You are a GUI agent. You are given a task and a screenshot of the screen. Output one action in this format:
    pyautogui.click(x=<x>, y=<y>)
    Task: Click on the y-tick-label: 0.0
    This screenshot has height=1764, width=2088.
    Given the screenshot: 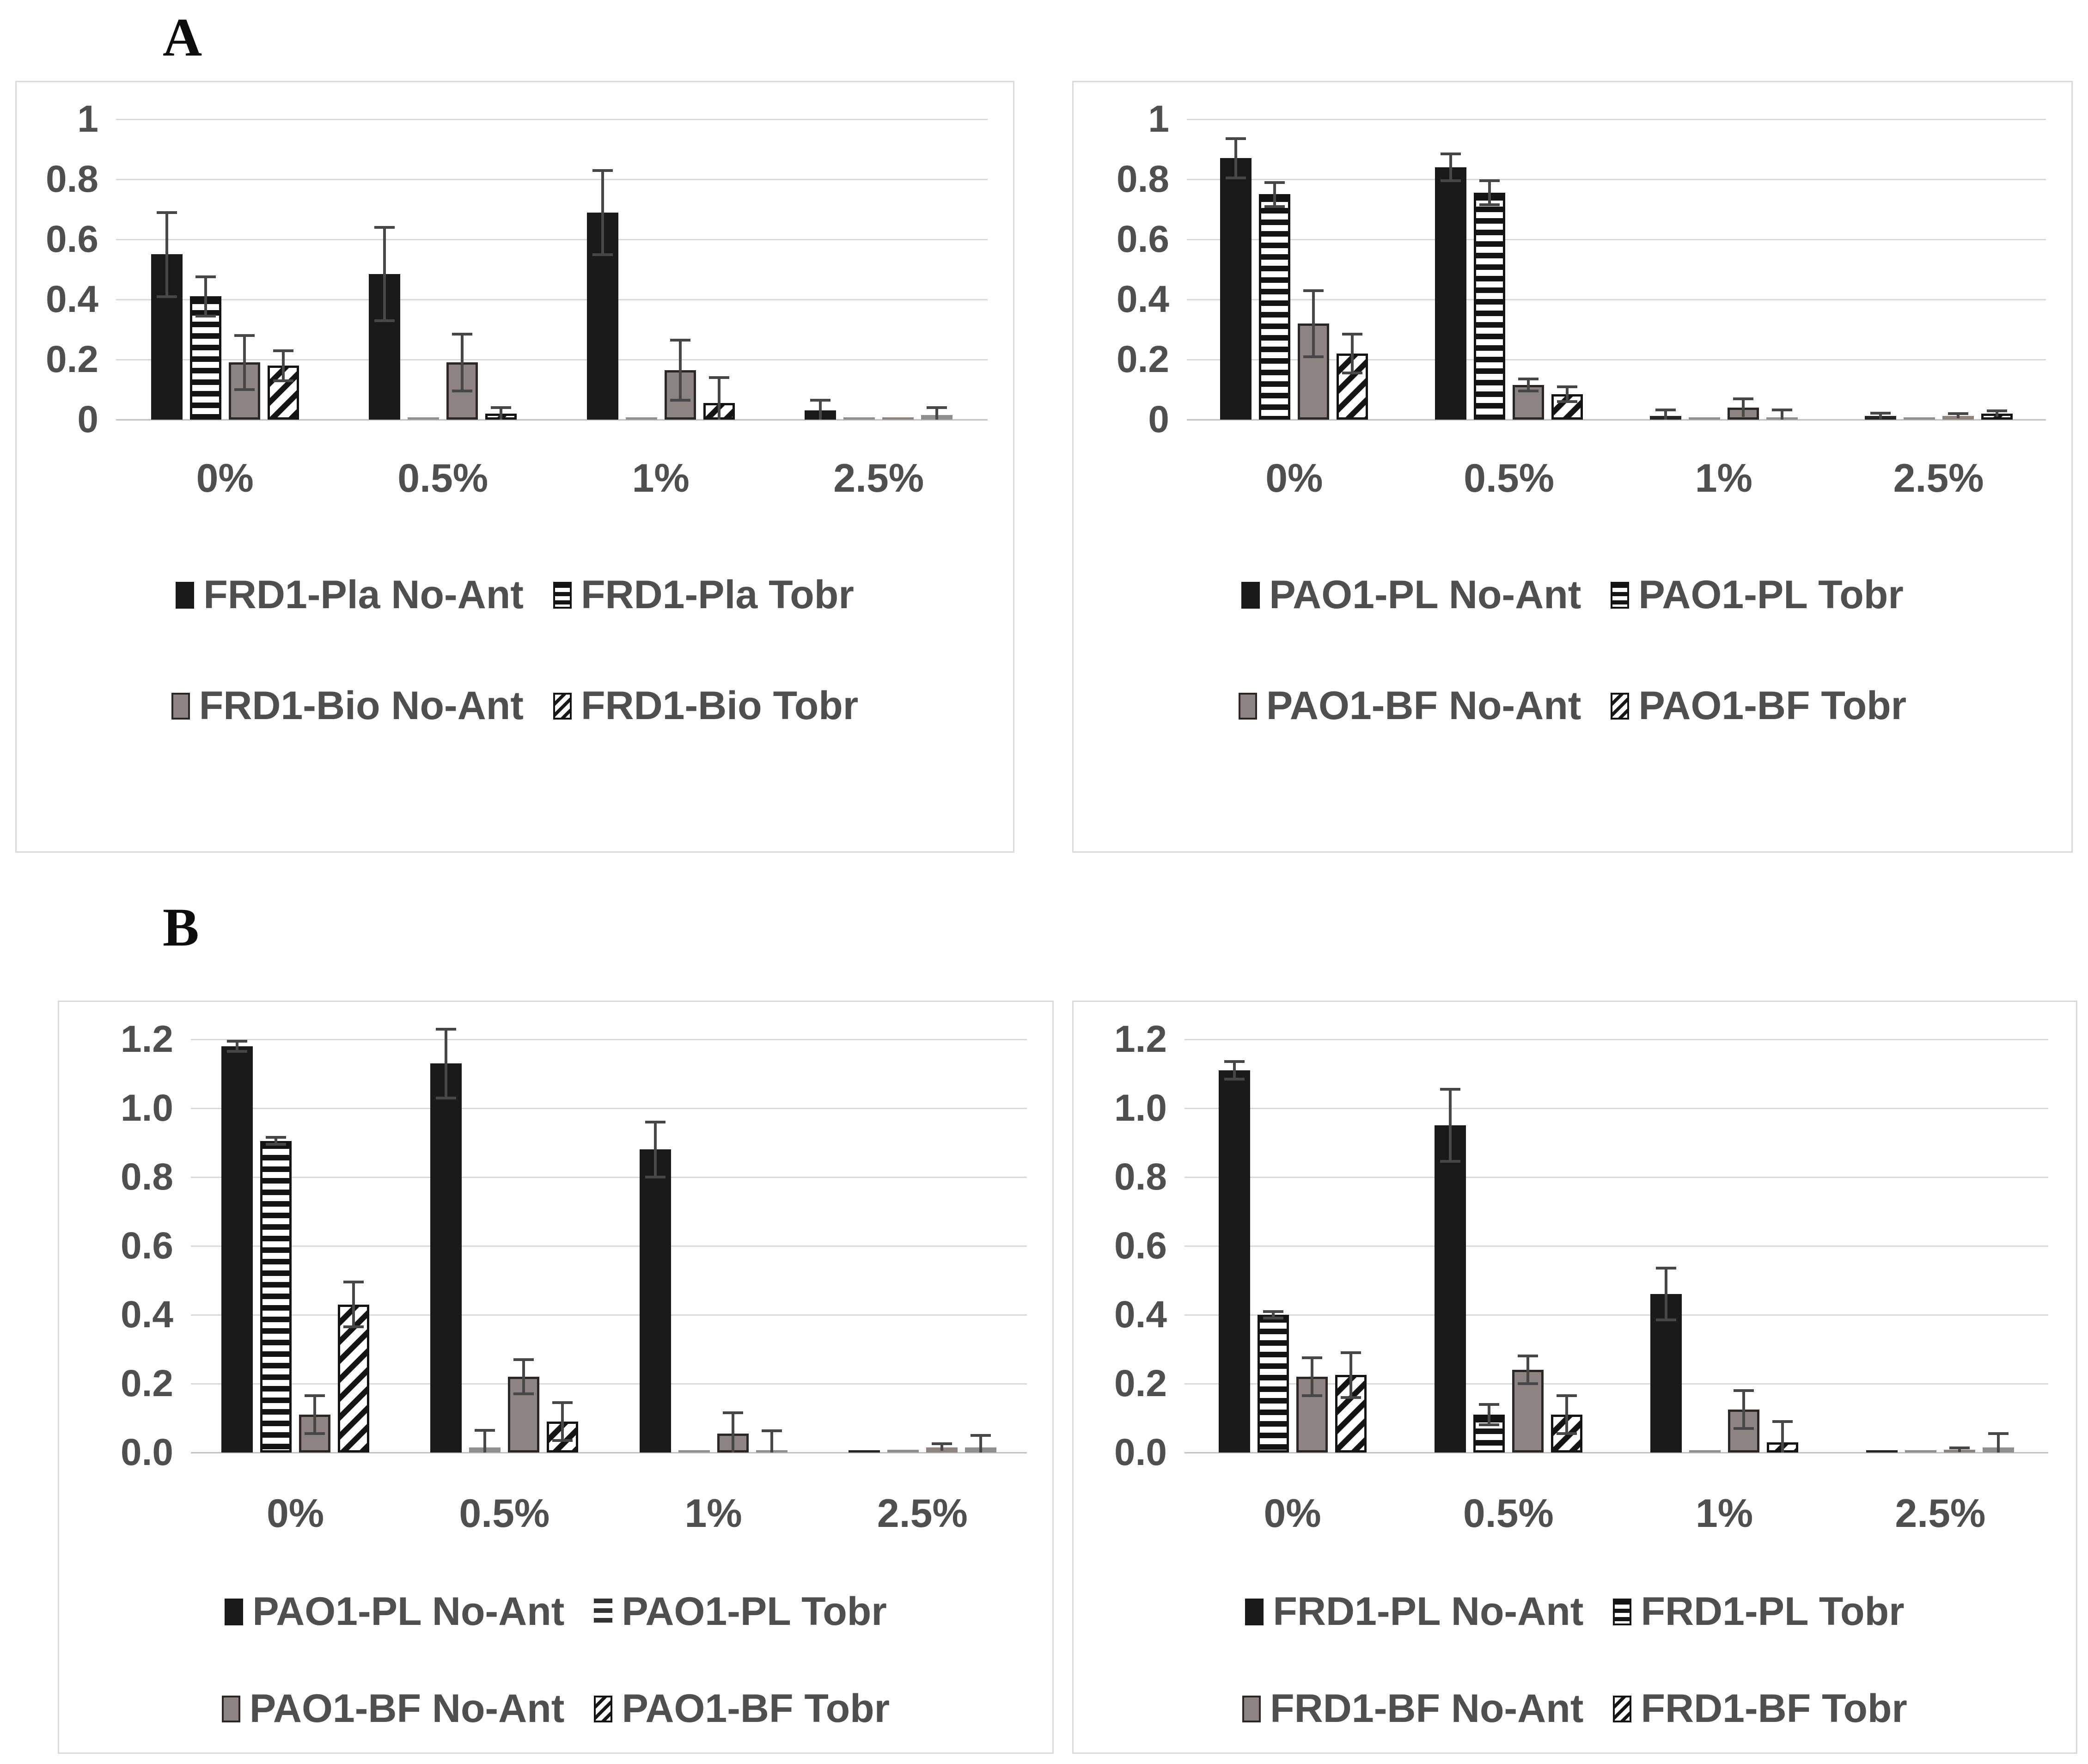 What is the action you would take?
    pyautogui.click(x=147, y=1452)
    